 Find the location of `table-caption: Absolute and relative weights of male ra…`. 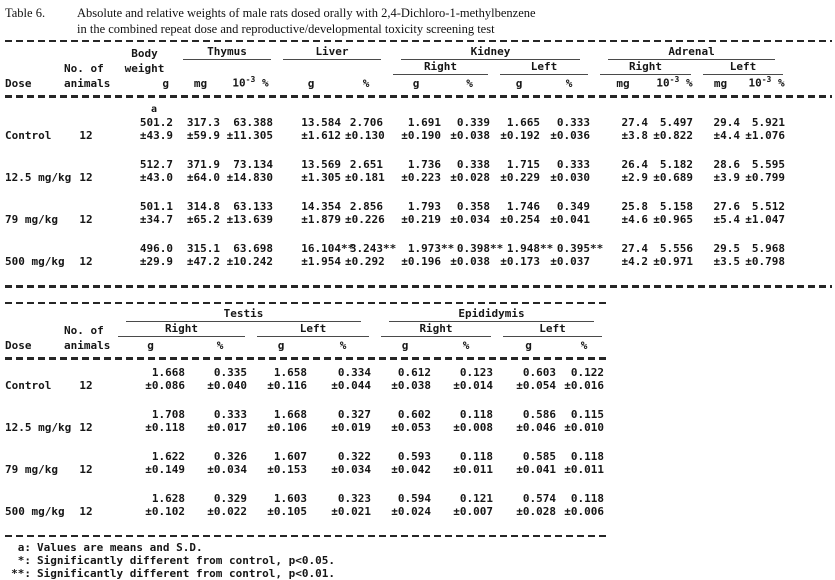

table-caption: Absolute and relative weights of male ra… is located at coordinates (306, 21).